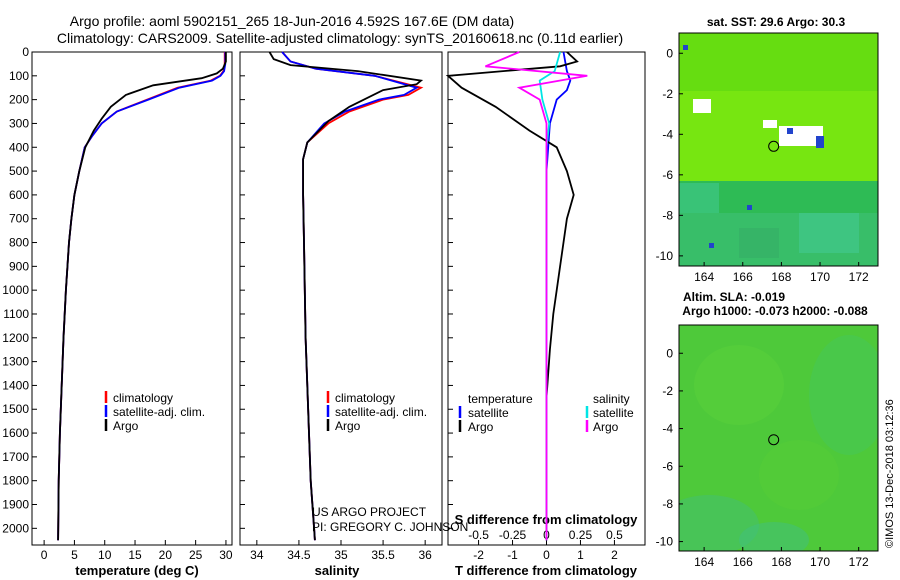 This screenshot has width=900, height=580. What do you see at coordinates (425, 555) in the screenshot?
I see `x-tick-label: 36` at bounding box center [425, 555].